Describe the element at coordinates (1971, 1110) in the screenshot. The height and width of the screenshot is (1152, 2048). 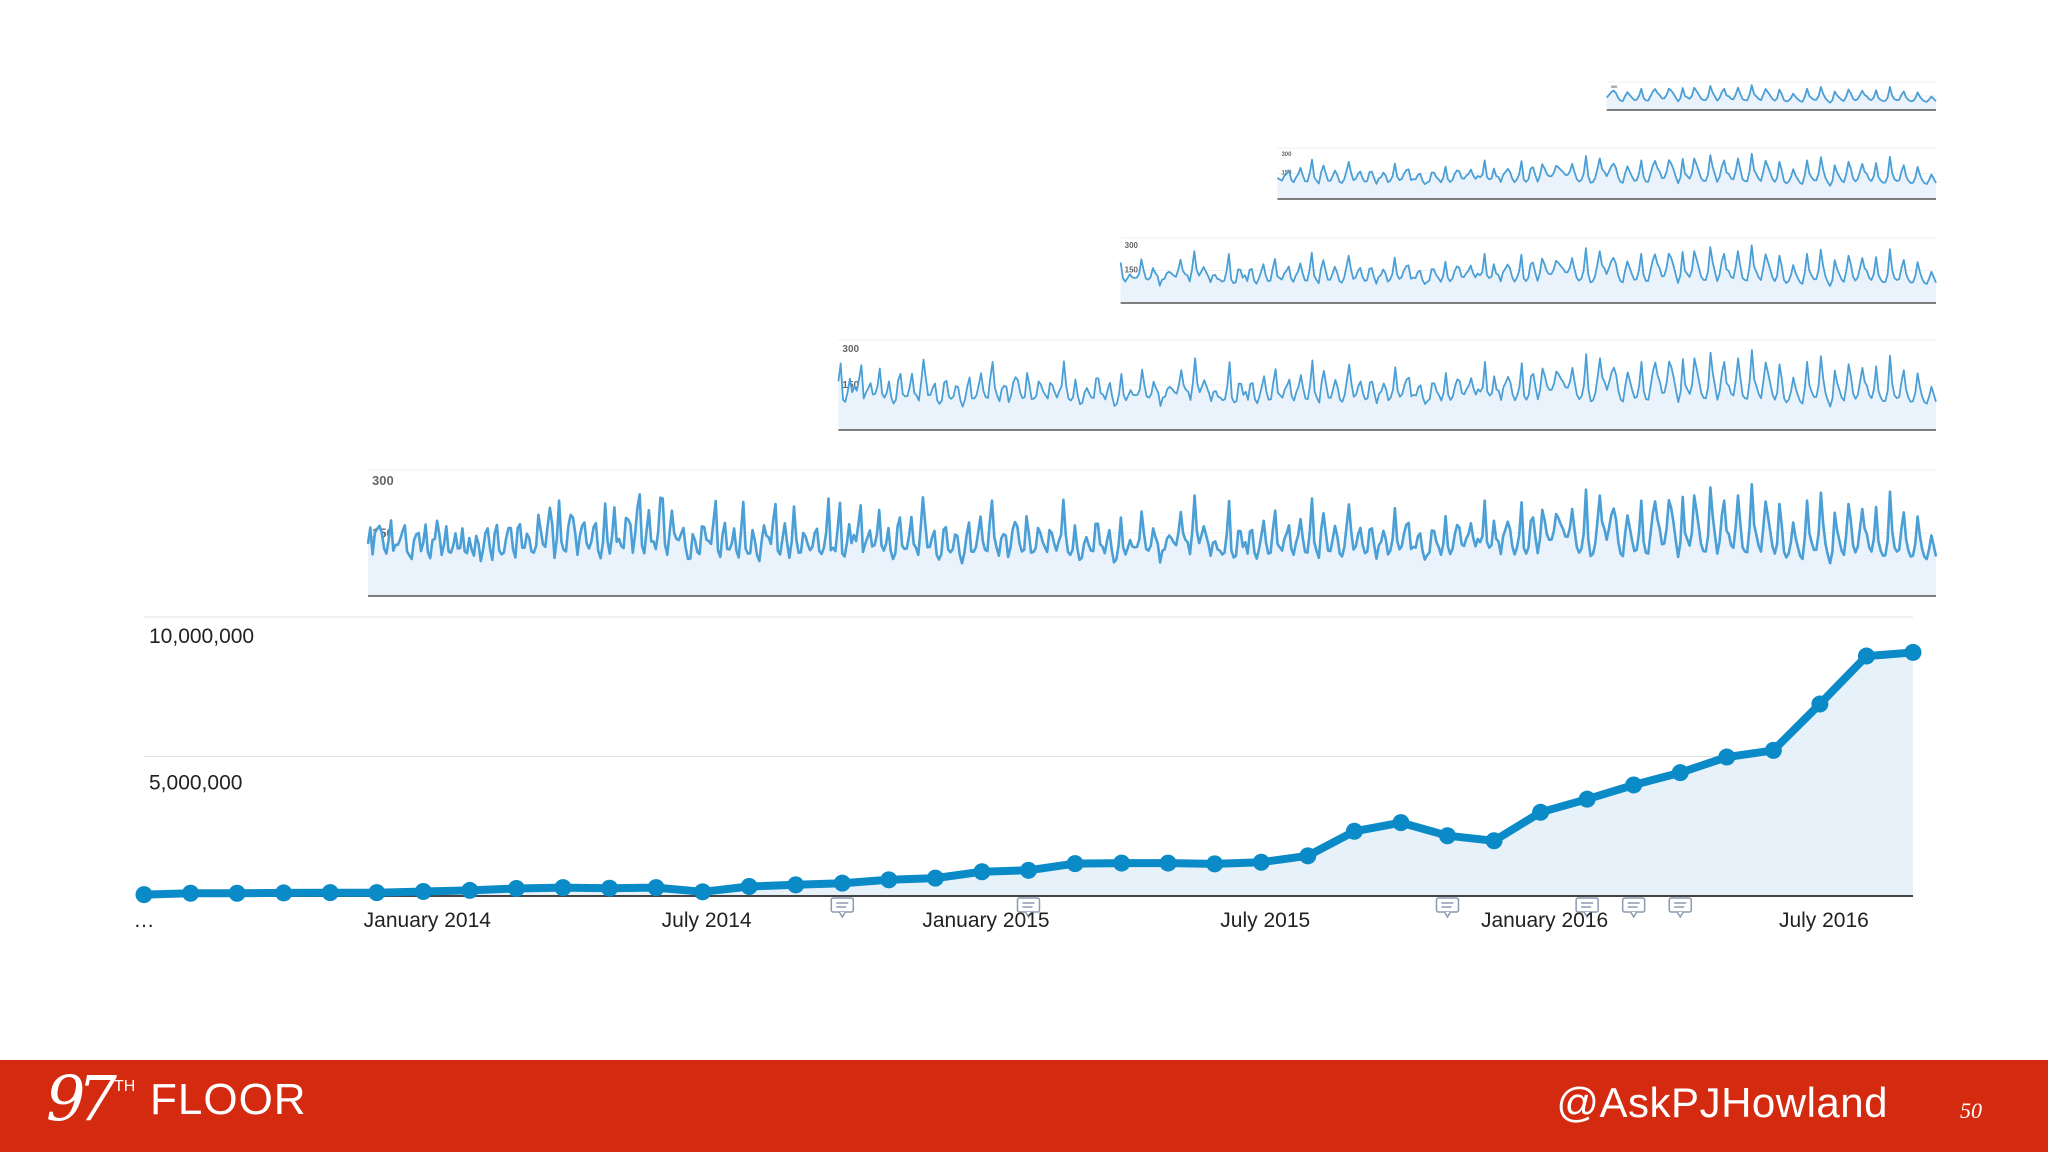
I see `page-number: 50` at that location.